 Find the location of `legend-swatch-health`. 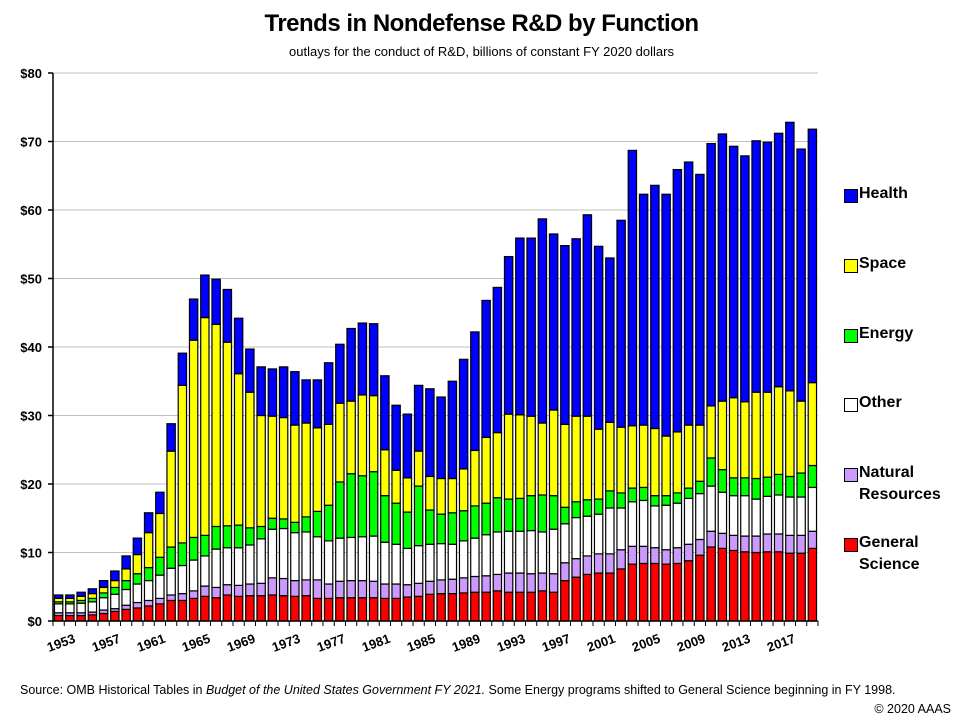

legend-swatch-health is located at coordinates (851, 196).